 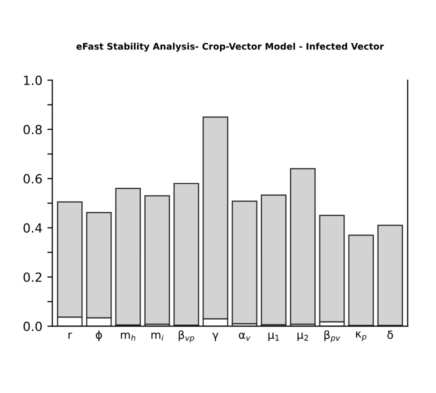 I want to click on y-tick-label: 1.0, so click(x=33, y=81).